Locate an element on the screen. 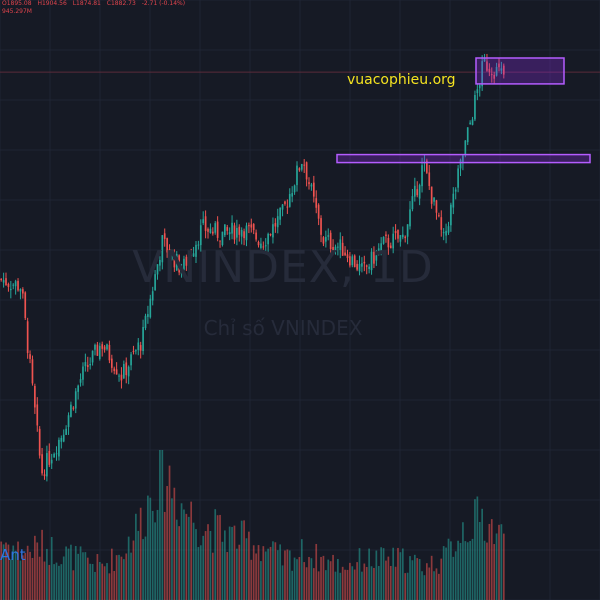 Image resolution: width=600 pixels, height=600 pixels. consolidation-zone is located at coordinates (520, 71).